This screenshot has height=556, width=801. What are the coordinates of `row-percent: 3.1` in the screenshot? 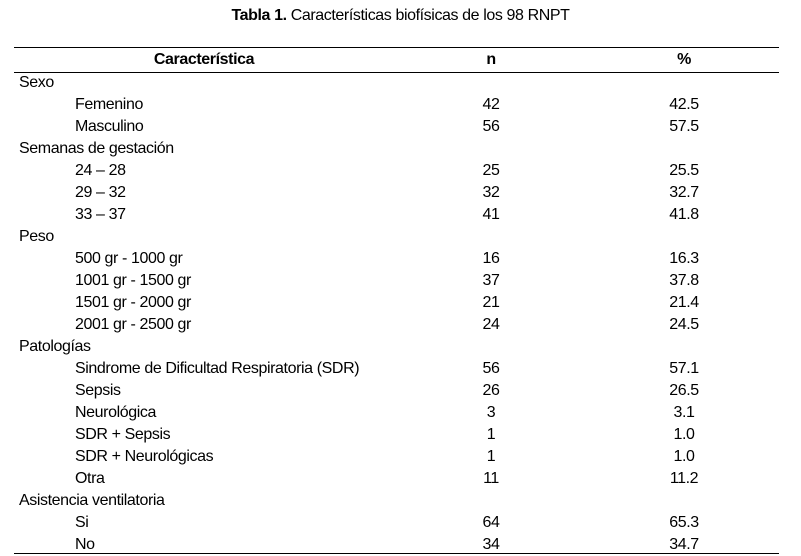 It's located at (684, 412).